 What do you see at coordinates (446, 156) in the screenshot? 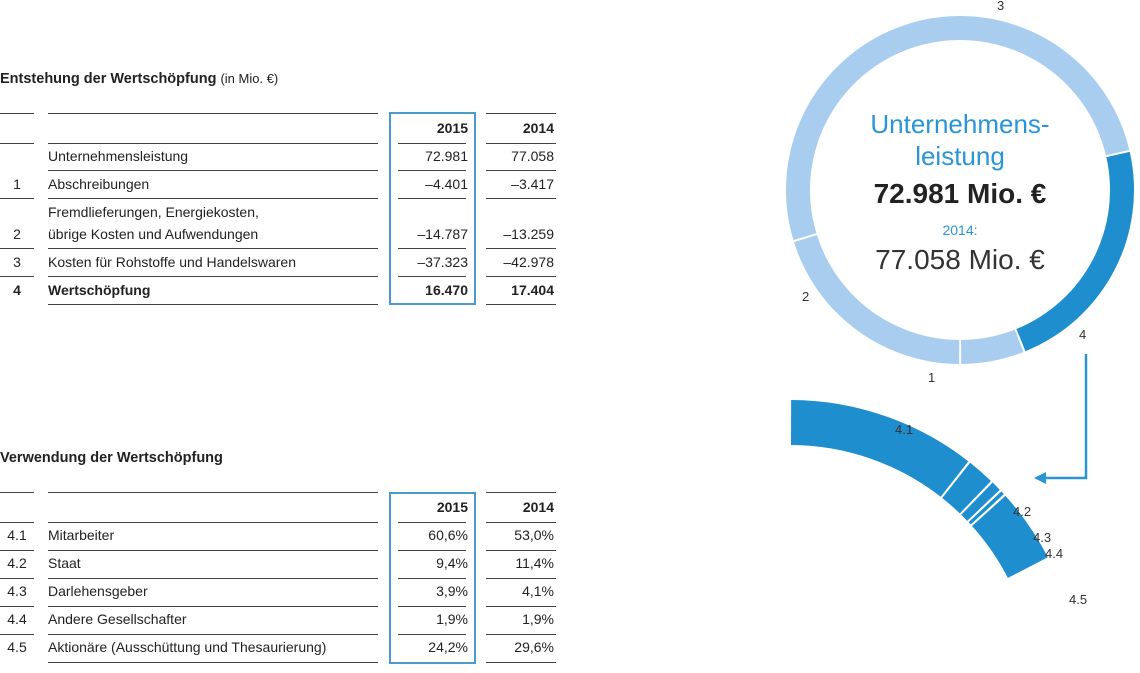
I see `row-value-2015: 72.981` at bounding box center [446, 156].